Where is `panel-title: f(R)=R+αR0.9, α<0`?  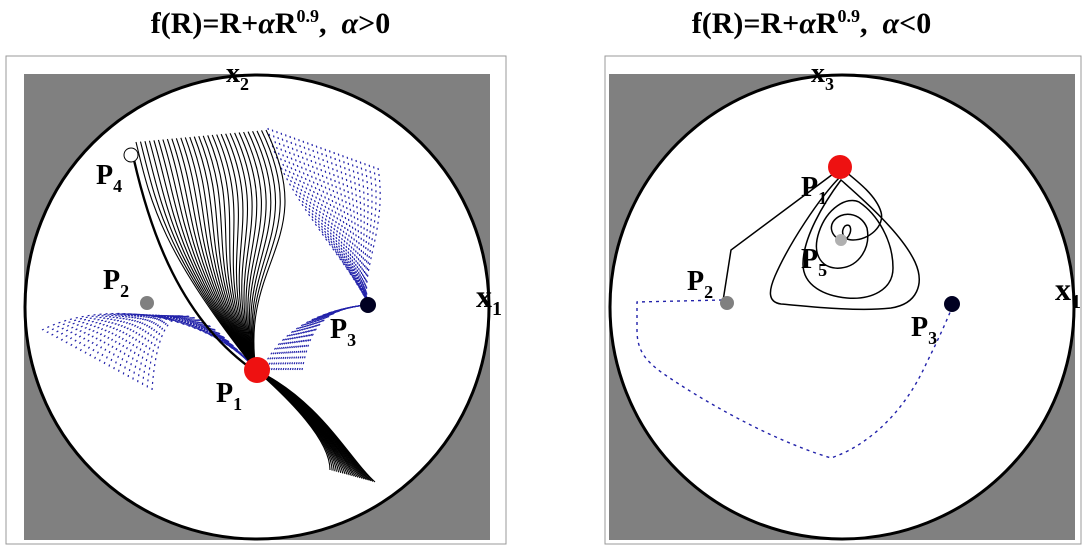 panel-title: f(R)=R+αR0.9, α<0 is located at coordinates (811, 23).